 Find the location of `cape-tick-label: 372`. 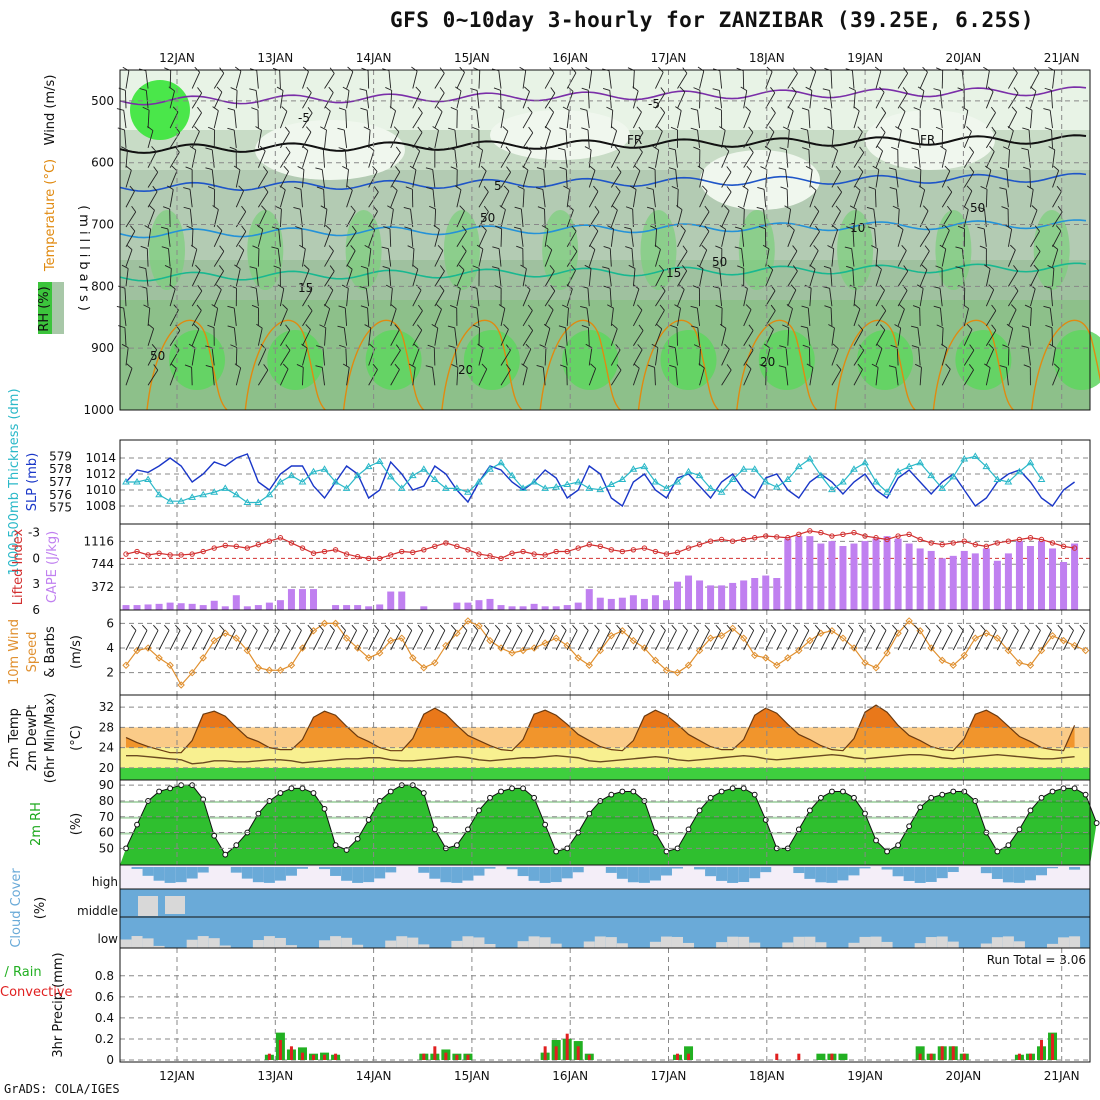

cape-tick-label: 372 is located at coordinates (102, 587).